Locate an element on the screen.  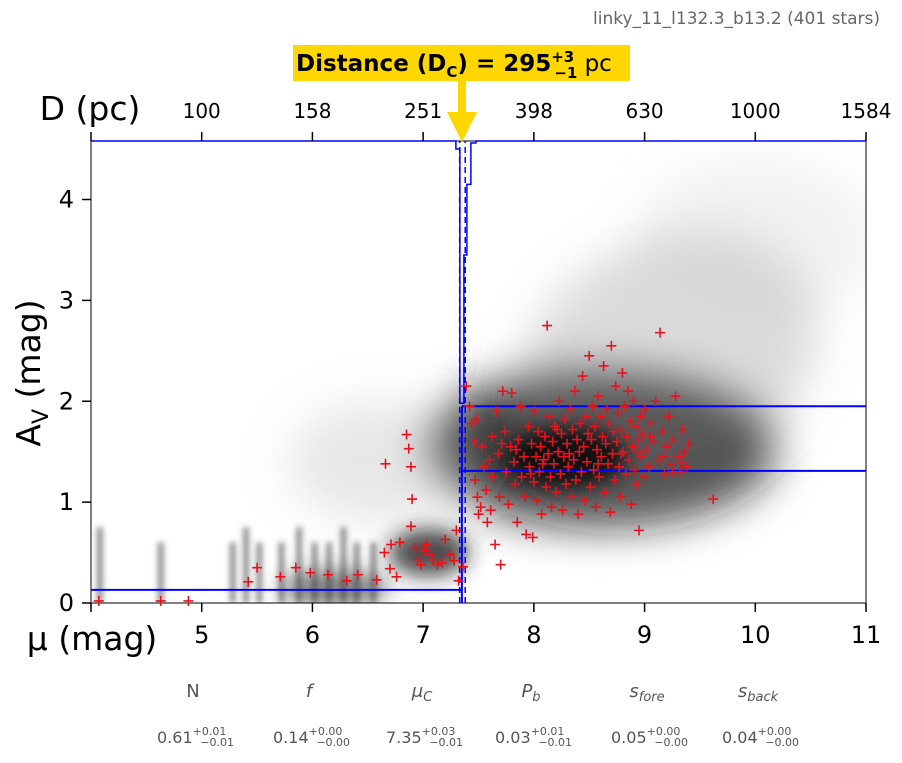
x-tick-label: 8 is located at coordinates (533, 635).